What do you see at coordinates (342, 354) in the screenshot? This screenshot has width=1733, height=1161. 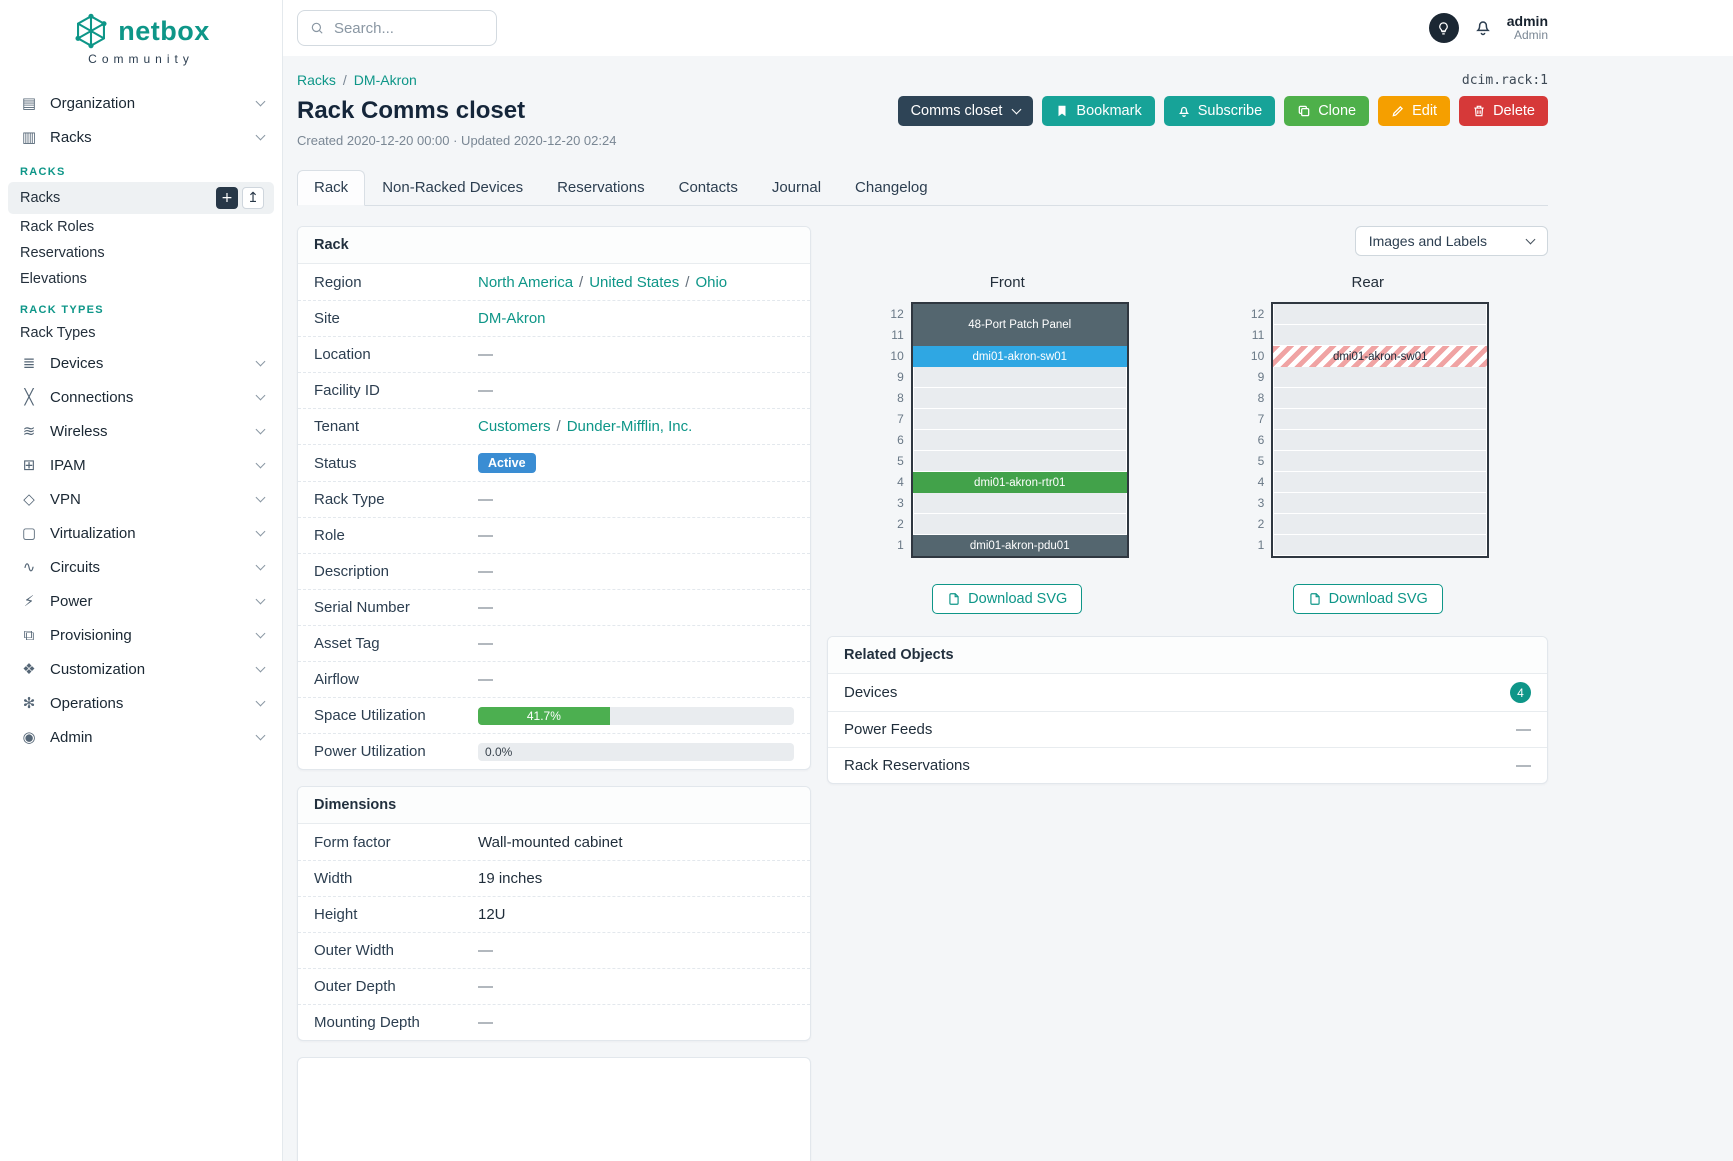 I see `field-label: Location` at bounding box center [342, 354].